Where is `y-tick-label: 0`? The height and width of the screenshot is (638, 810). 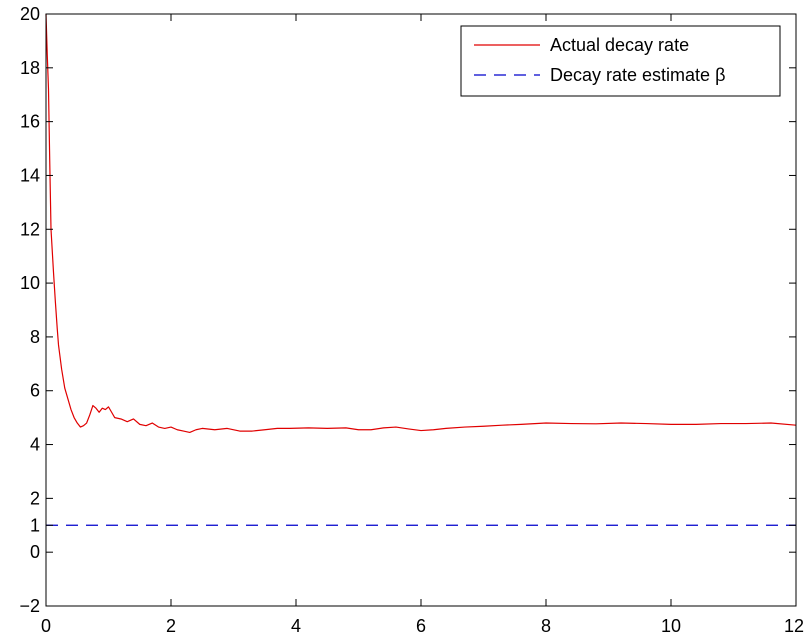 y-tick-label: 0 is located at coordinates (35, 552).